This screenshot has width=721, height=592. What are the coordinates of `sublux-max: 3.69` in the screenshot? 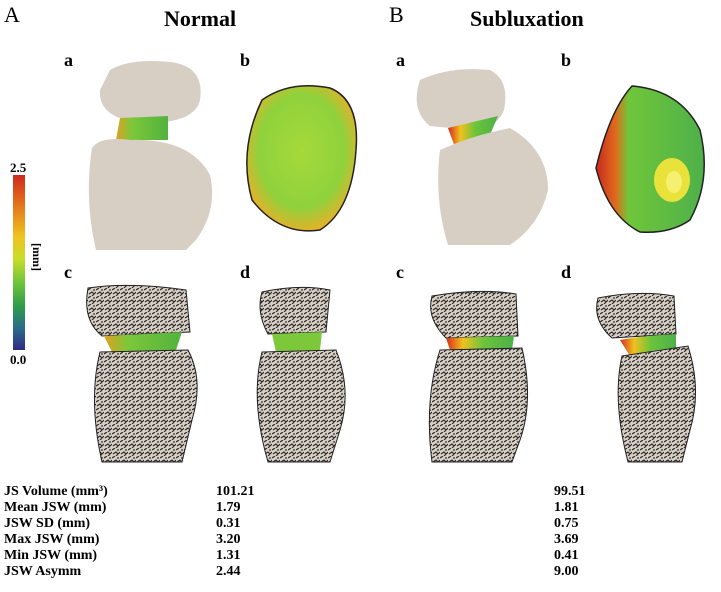 It's located at (566, 539).